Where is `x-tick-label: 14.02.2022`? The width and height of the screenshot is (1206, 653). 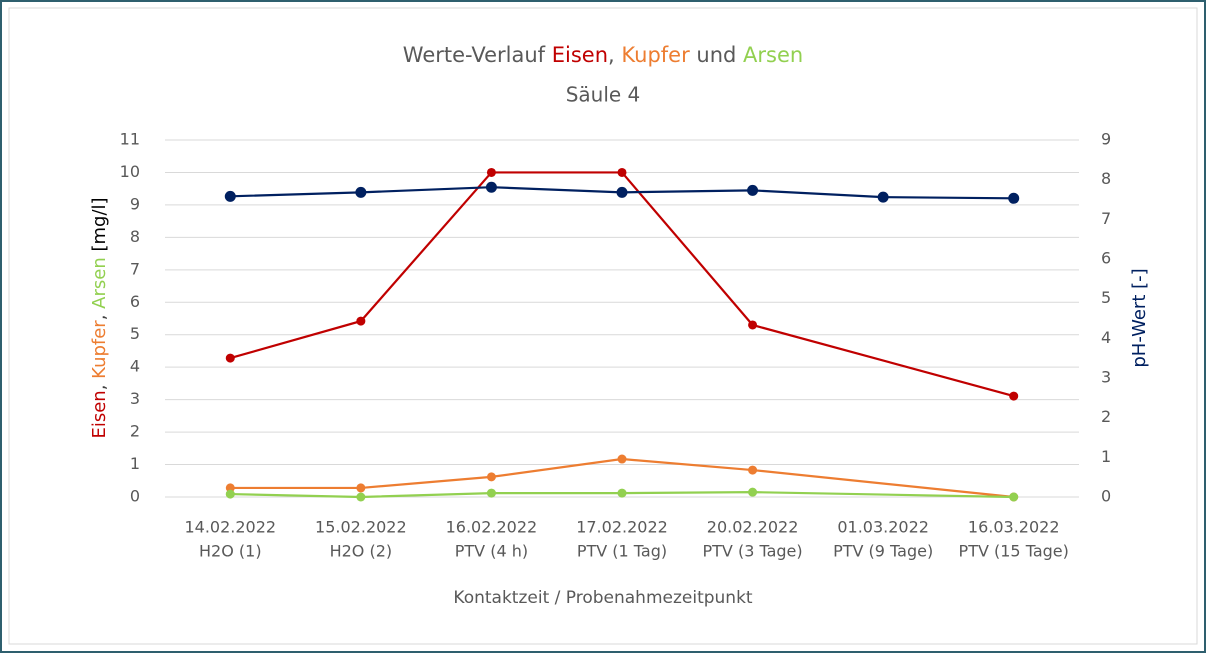 x-tick-label: 14.02.2022 is located at coordinates (230, 527).